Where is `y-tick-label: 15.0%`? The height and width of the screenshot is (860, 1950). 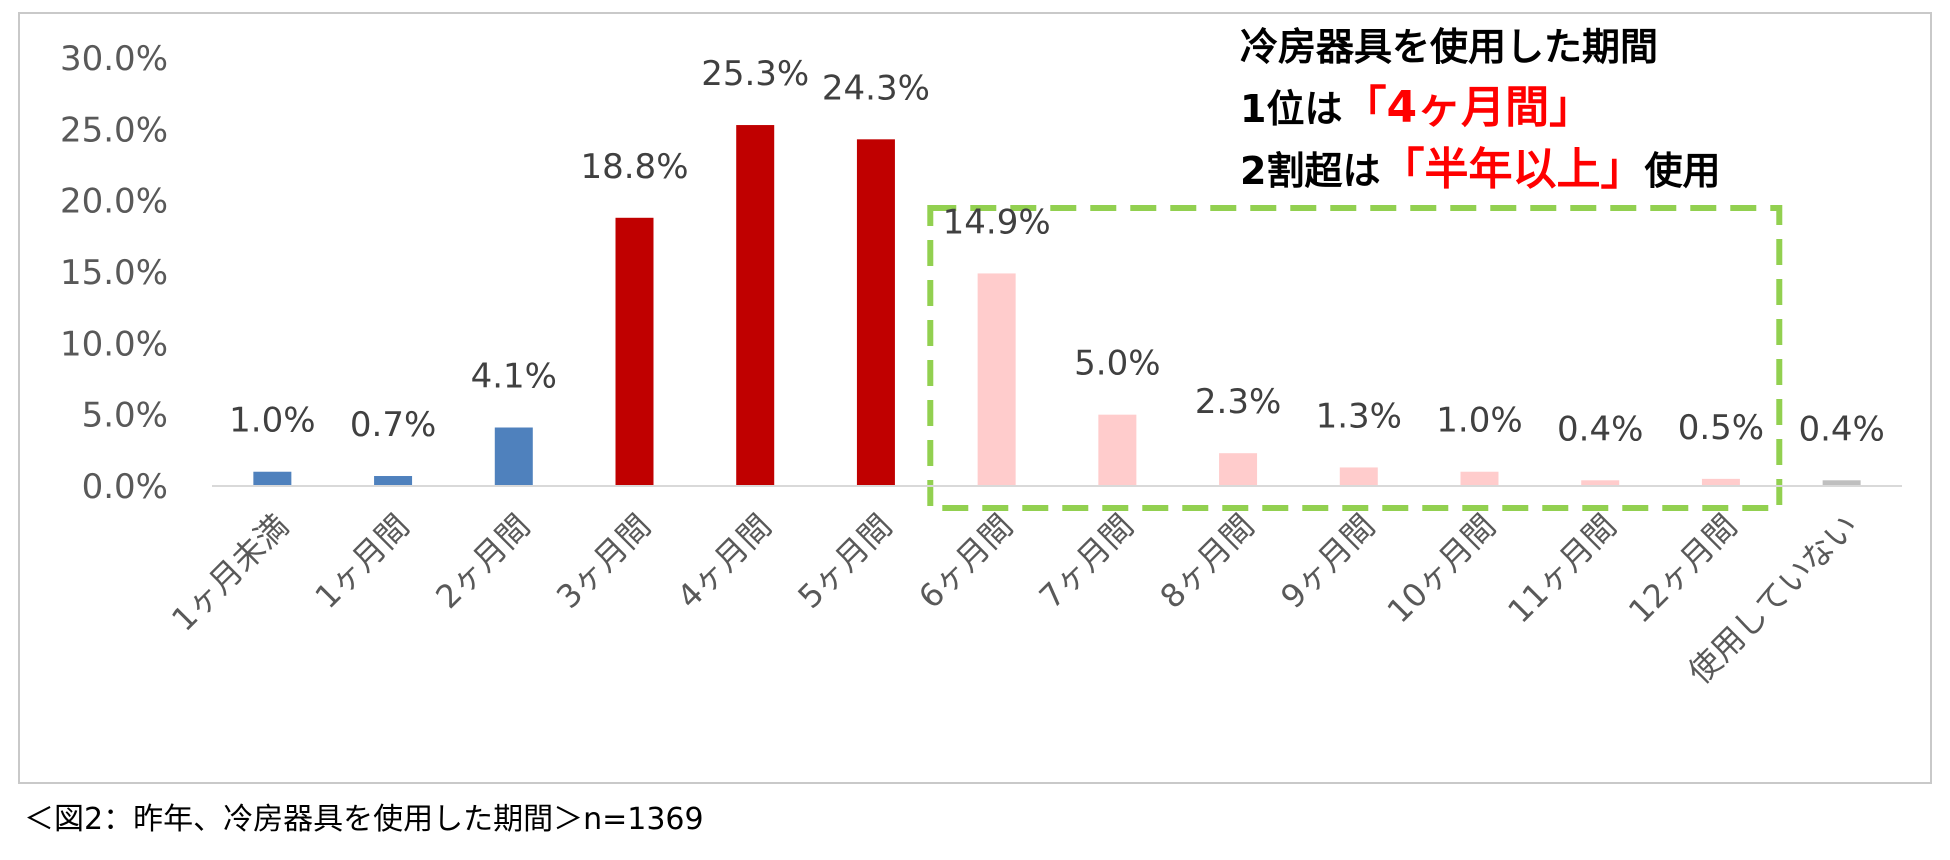 y-tick-label: 15.0% is located at coordinates (114, 273).